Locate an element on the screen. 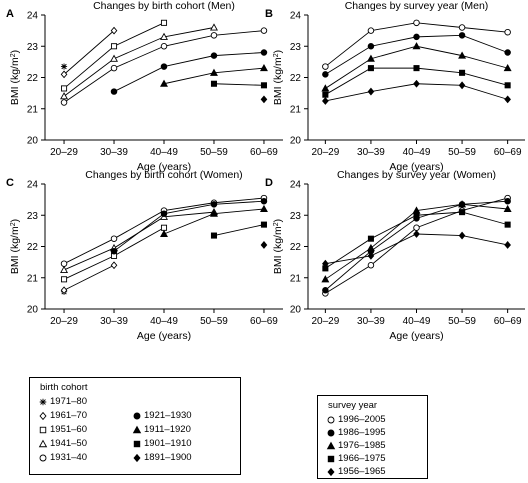 The width and height of the screenshot is (528, 483). legend-label: 1976–1985 is located at coordinates (362, 445).